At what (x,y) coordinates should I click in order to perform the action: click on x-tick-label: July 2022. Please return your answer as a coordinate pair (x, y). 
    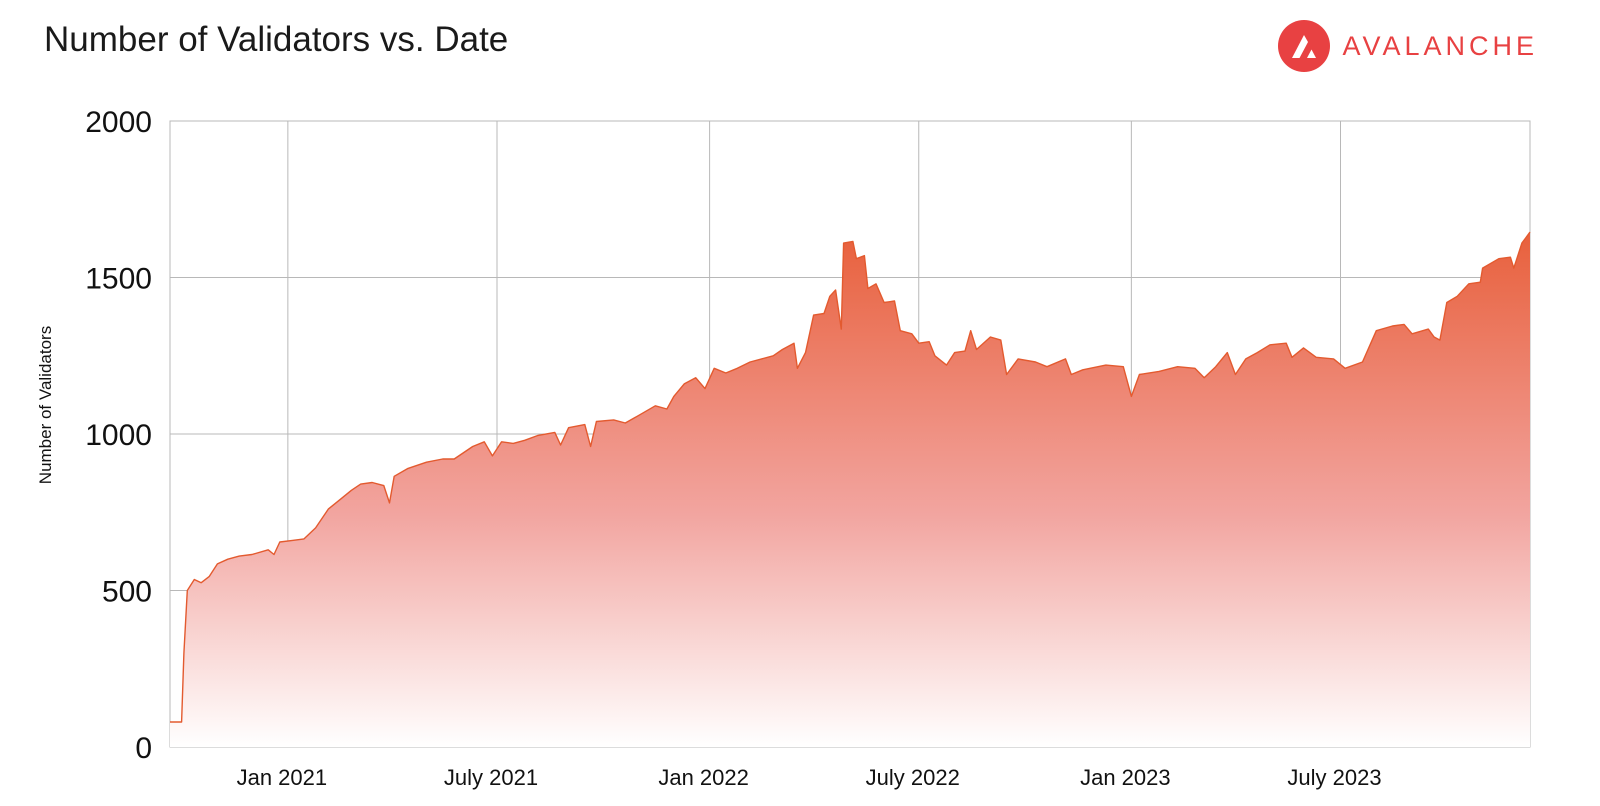
    Looking at the image, I should click on (913, 777).